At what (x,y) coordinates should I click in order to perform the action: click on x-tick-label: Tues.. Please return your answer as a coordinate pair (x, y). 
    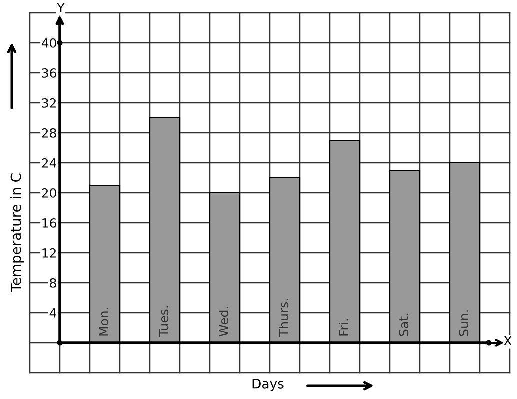
    Looking at the image, I should click on (164, 322).